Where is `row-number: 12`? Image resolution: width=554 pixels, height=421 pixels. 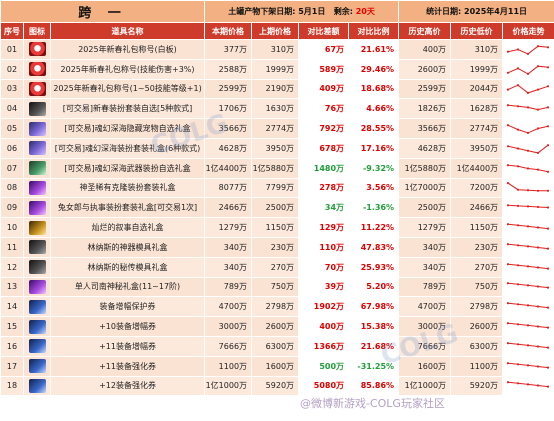 row-number: 12 is located at coordinates (12, 267).